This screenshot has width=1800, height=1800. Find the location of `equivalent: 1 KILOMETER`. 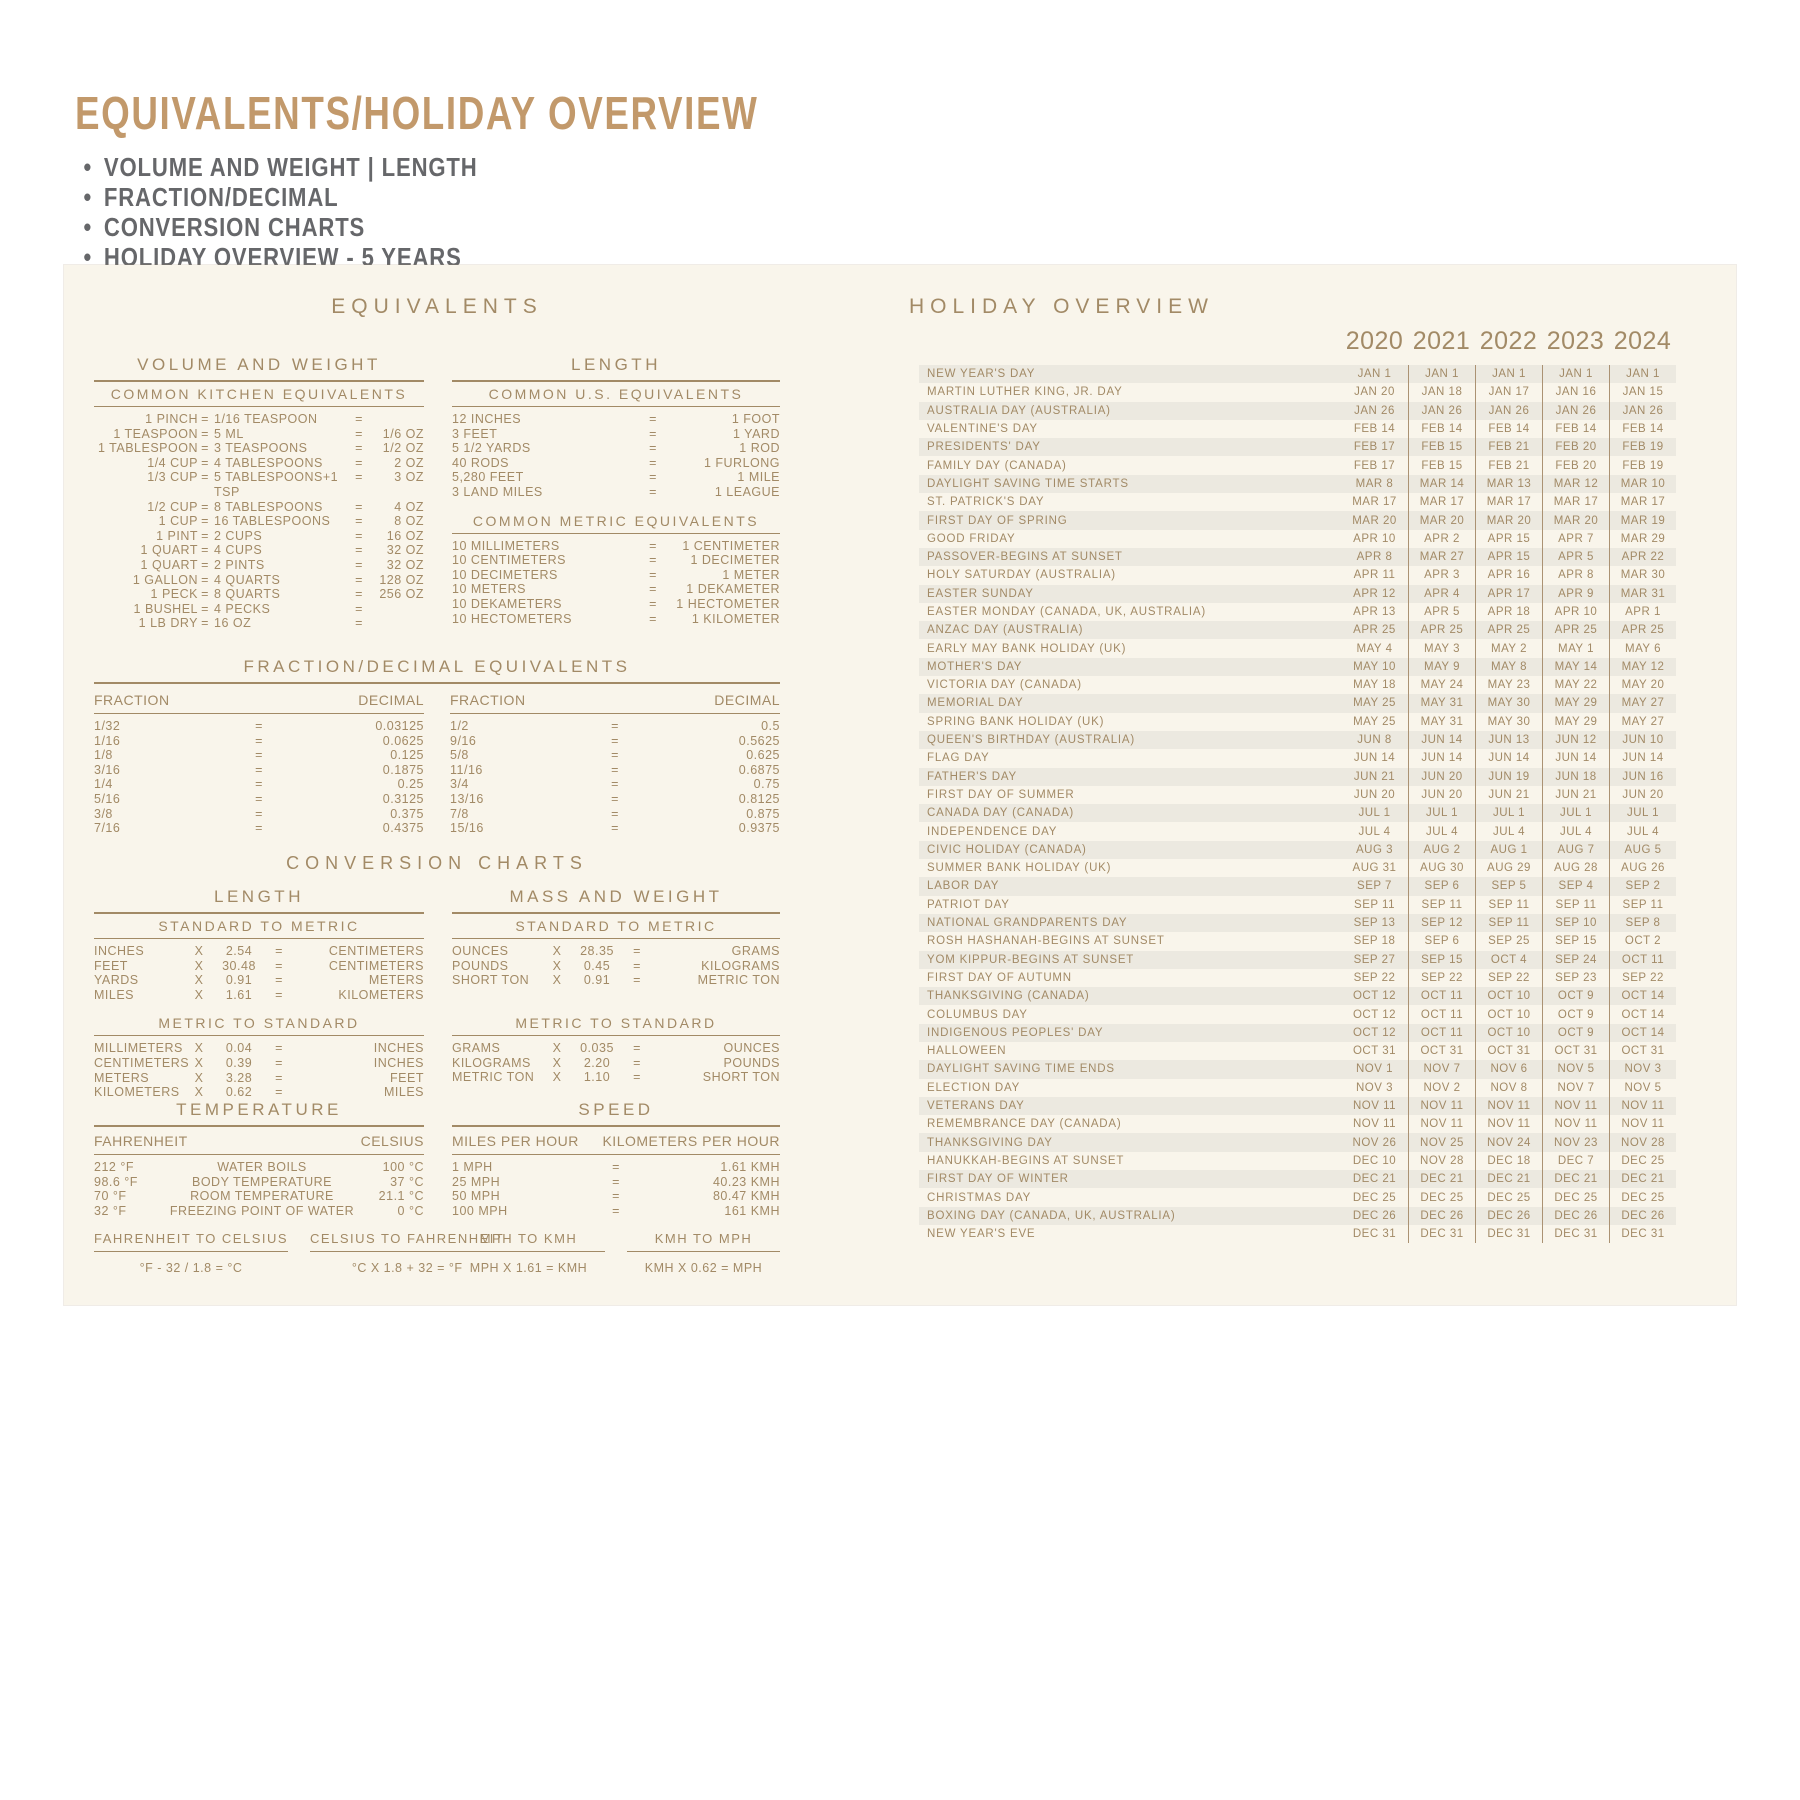

equivalent: 1 KILOMETER is located at coordinates (735, 618).